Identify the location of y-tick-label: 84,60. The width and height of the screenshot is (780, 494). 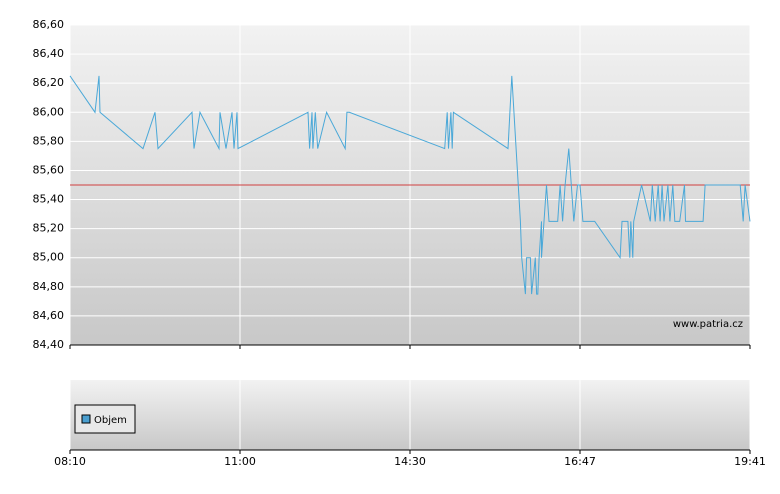
(49, 315).